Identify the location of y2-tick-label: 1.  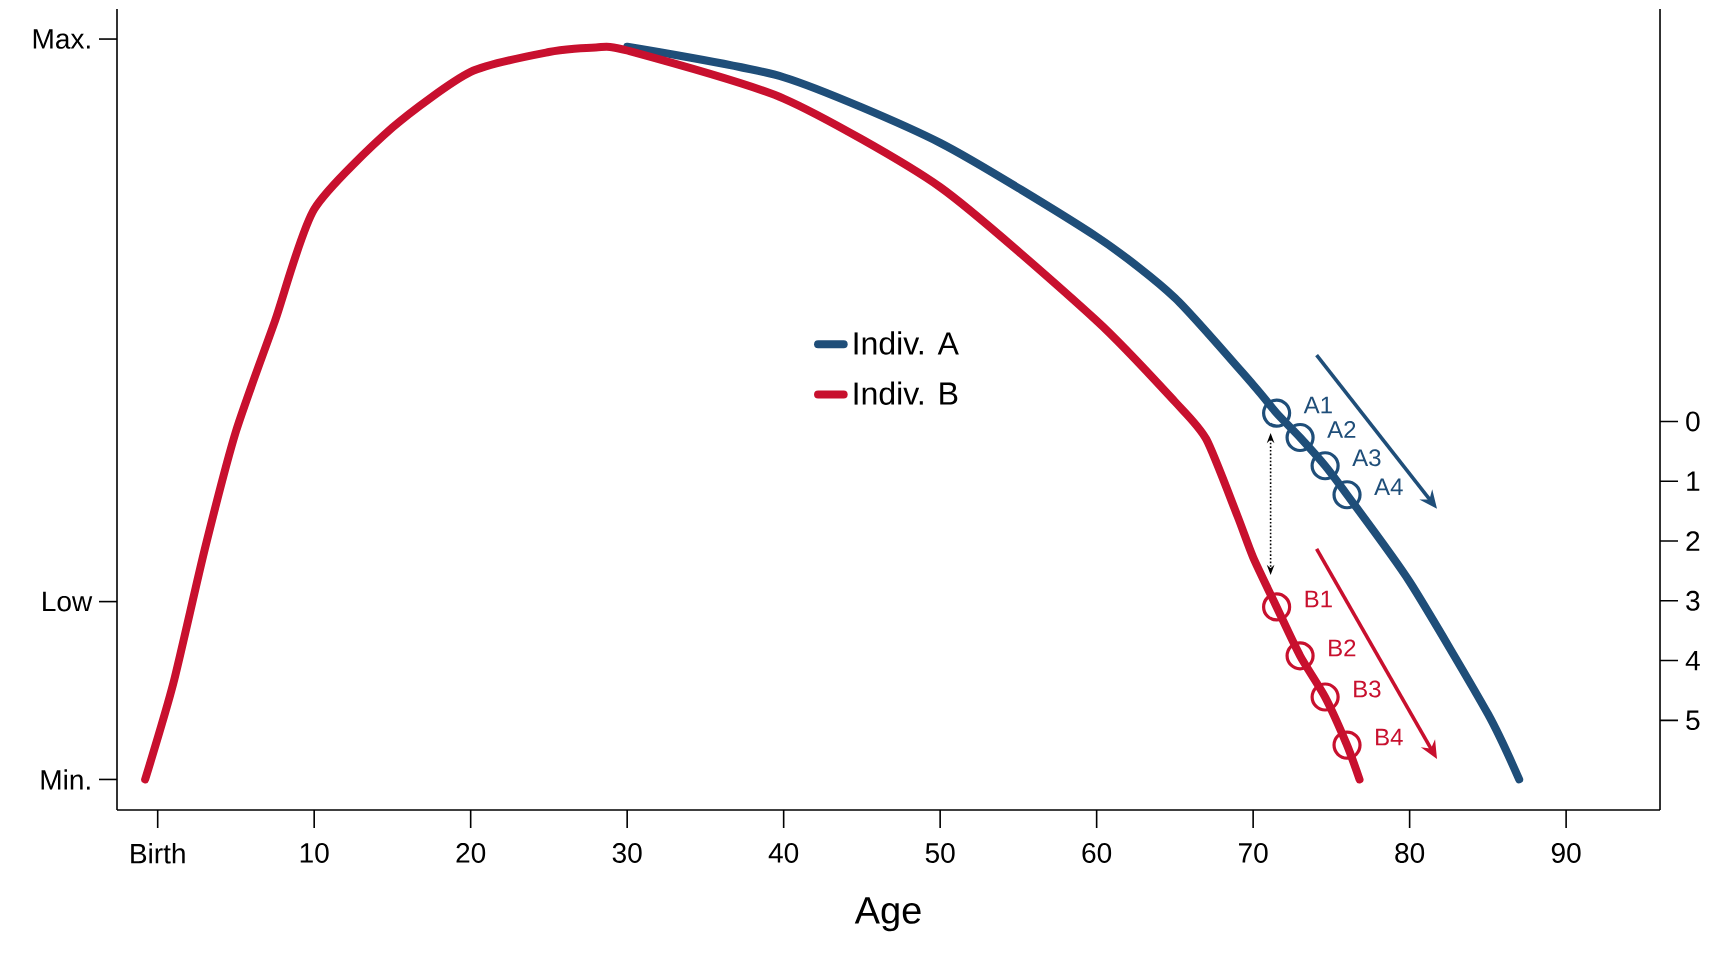
(1693, 481).